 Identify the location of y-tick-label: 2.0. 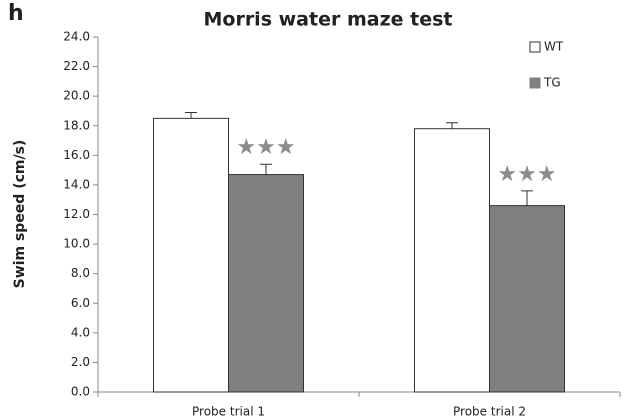
(80, 362).